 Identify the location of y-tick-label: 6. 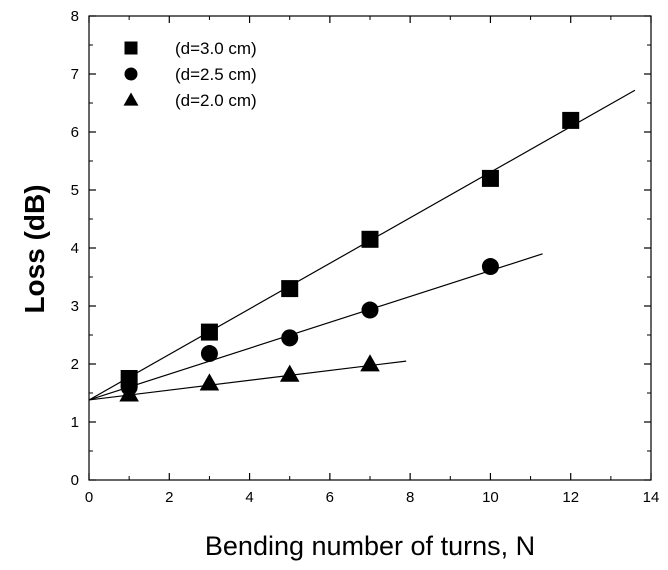
(75, 132).